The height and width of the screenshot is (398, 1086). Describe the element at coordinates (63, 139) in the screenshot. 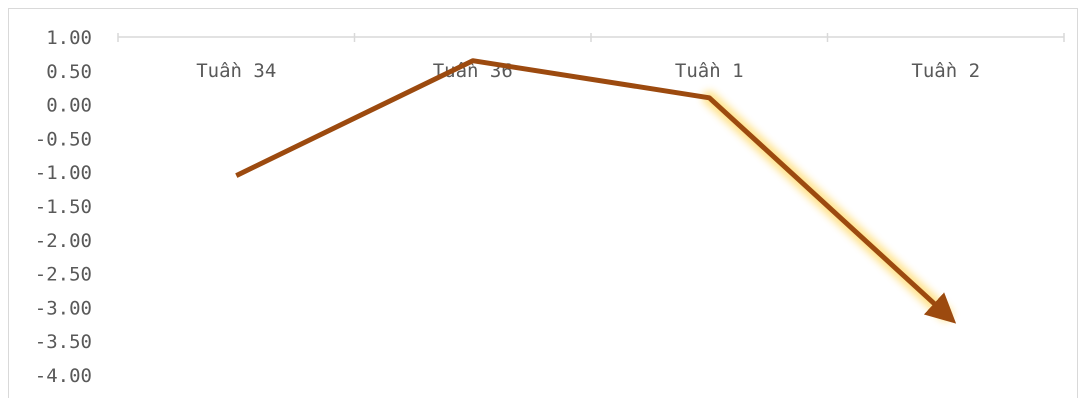

I see `y-tick-label: -0.50` at that location.